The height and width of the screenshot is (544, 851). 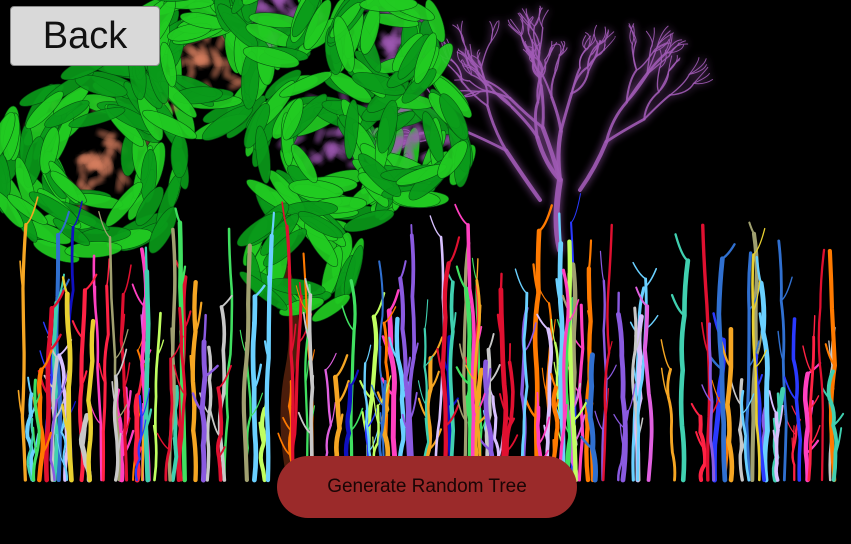 I want to click on back-button: Back, so click(x=85, y=36).